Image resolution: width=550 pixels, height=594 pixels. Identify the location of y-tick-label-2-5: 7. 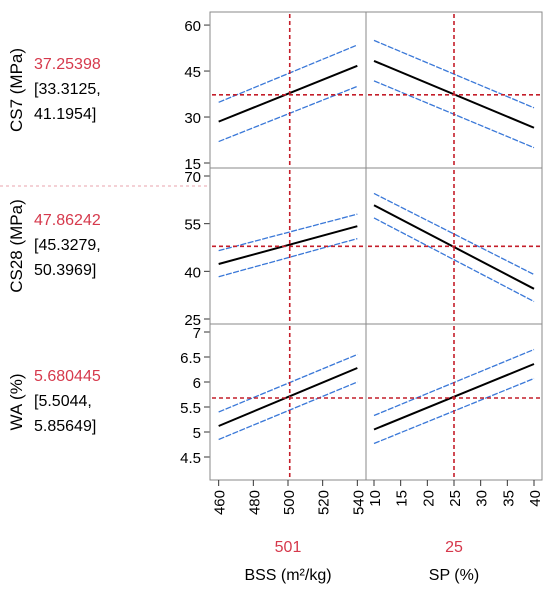
(197, 333).